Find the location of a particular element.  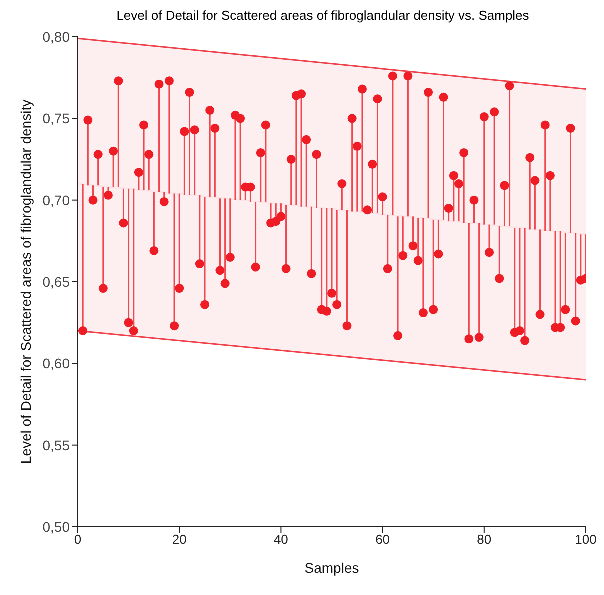

y-tick-label: 0,50 is located at coordinates (56, 526).